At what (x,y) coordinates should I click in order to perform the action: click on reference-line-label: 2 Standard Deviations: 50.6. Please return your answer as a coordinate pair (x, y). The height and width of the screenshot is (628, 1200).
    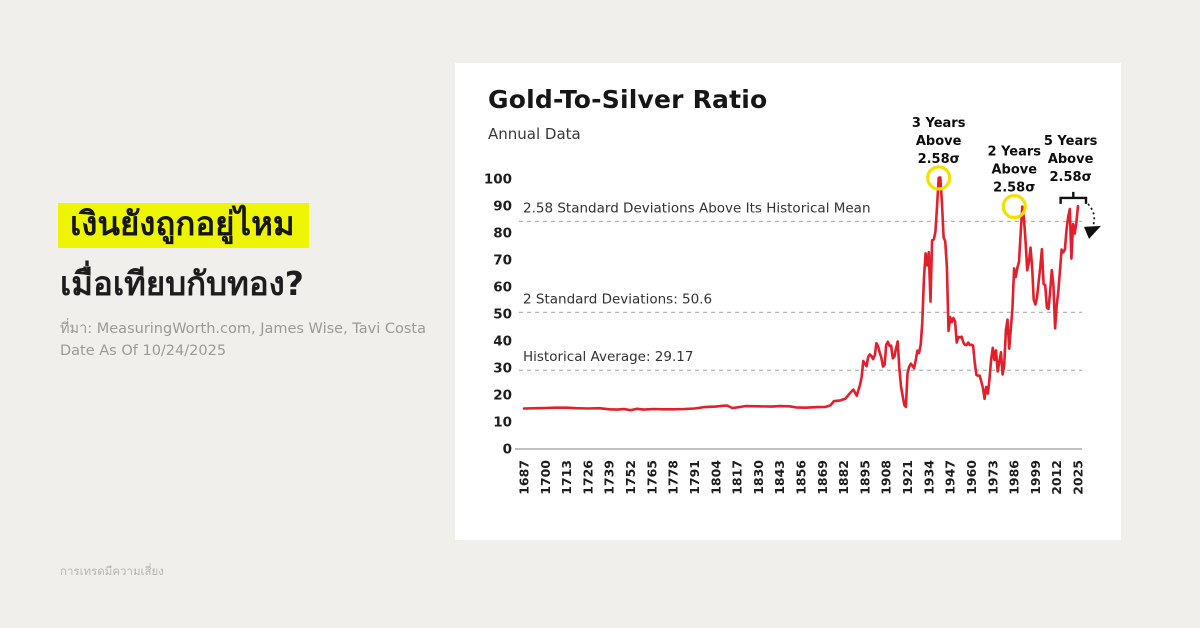
    Looking at the image, I should click on (617, 299).